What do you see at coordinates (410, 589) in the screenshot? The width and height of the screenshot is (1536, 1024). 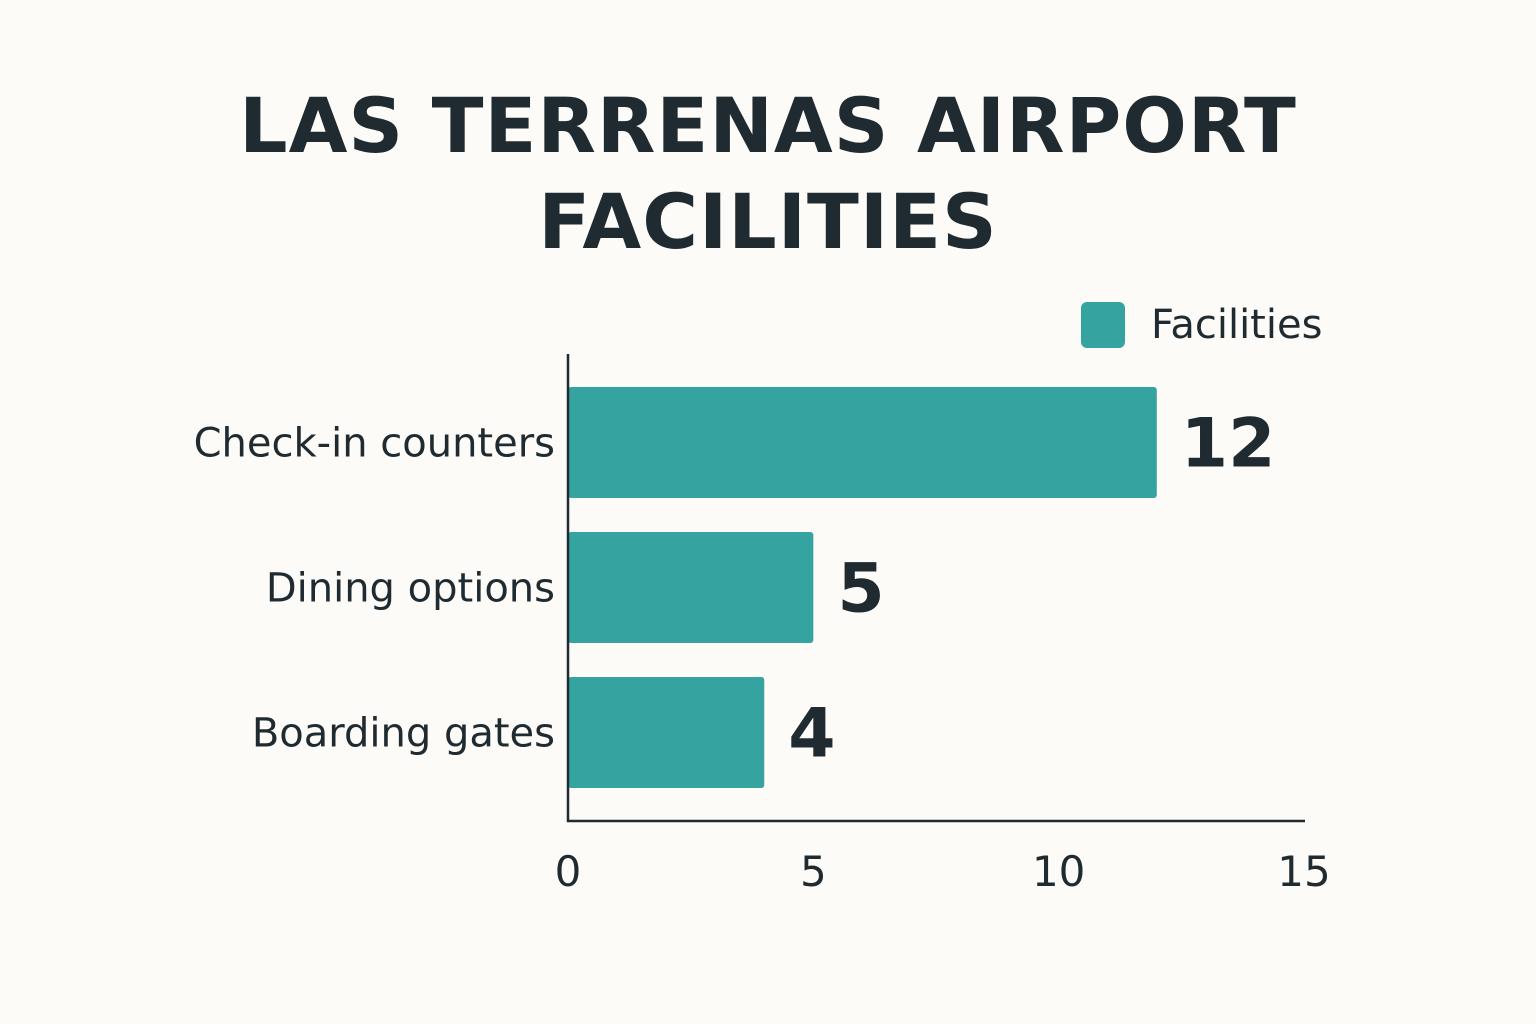 I see `category-label-dining-options: Dining options` at bounding box center [410, 589].